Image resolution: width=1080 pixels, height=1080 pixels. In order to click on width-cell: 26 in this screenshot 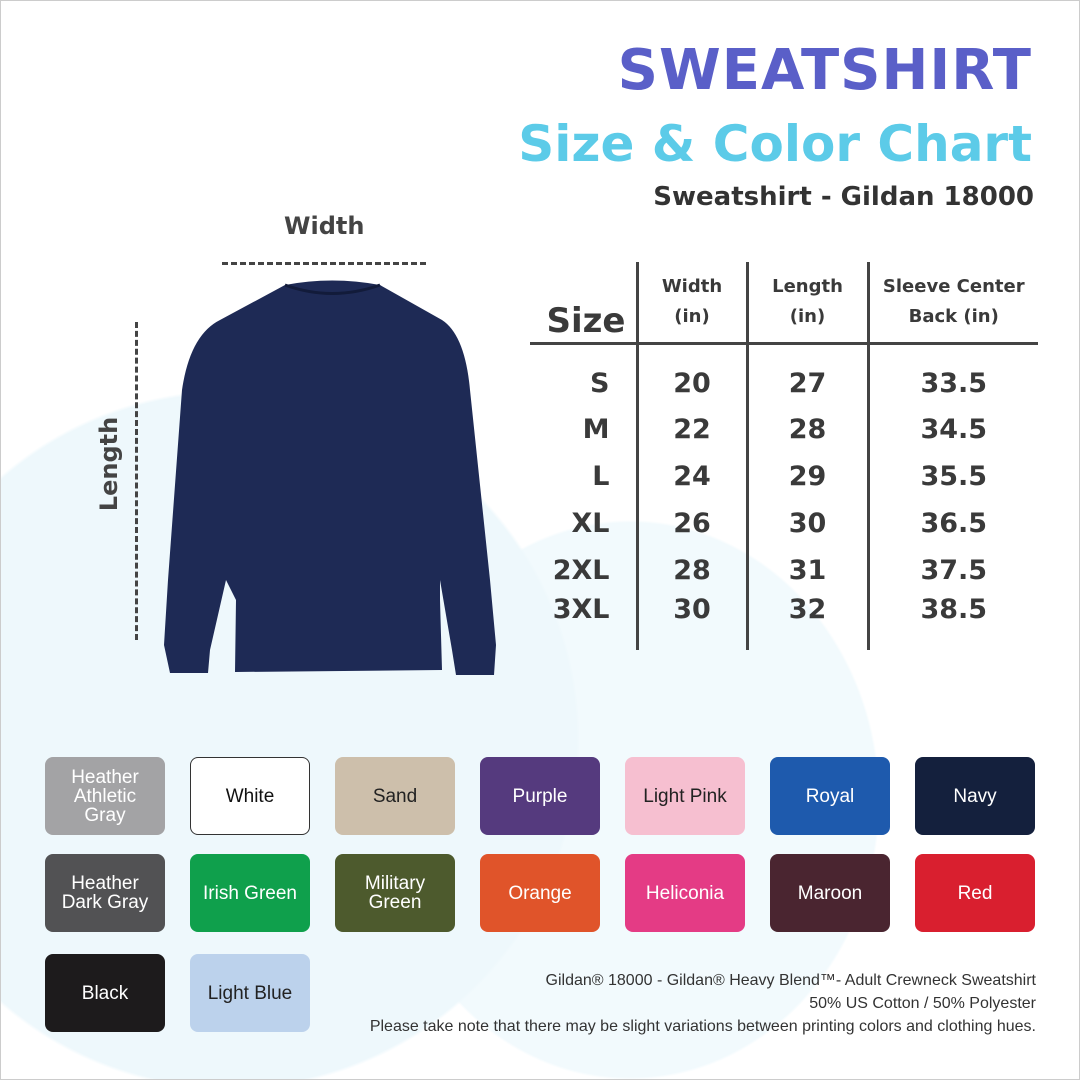, I will do `click(691, 523)`.